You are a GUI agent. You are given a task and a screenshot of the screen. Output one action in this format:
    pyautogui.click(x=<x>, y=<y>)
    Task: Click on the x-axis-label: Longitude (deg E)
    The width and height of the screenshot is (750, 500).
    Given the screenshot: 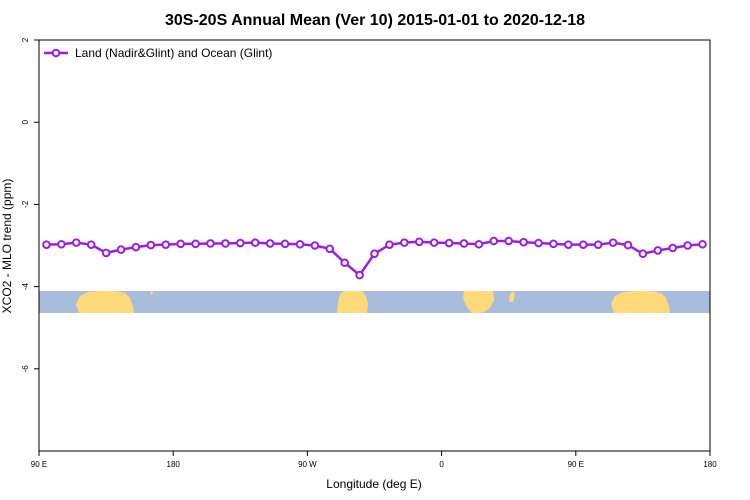 What is the action you would take?
    pyautogui.click(x=373, y=484)
    